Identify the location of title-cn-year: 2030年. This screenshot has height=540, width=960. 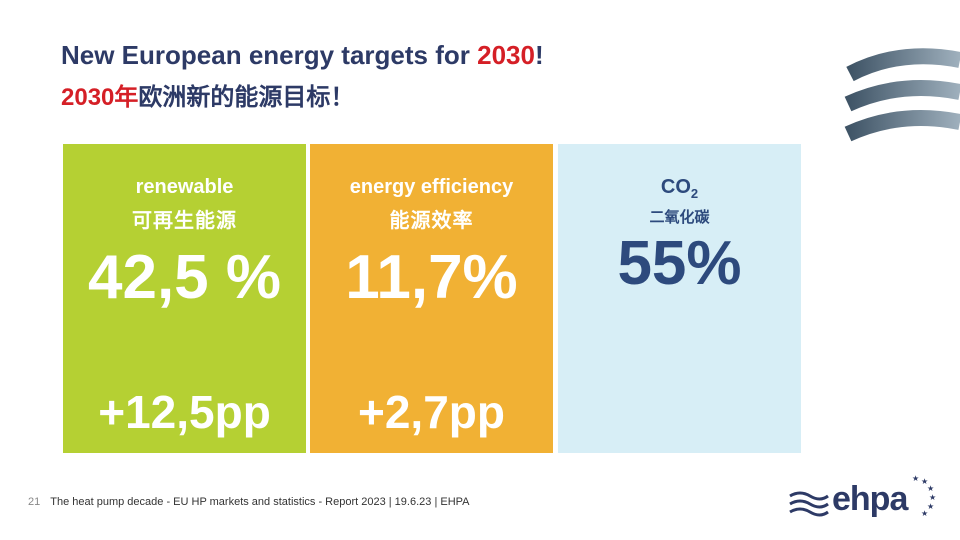
(100, 97).